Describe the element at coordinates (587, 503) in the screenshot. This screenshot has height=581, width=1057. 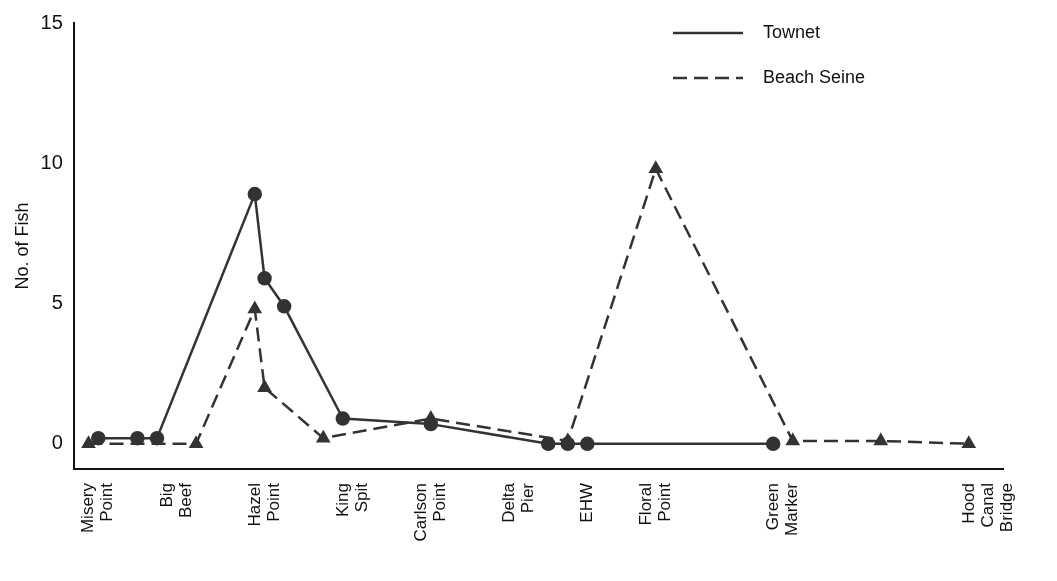
I see `x-tick-label: EHW` at that location.